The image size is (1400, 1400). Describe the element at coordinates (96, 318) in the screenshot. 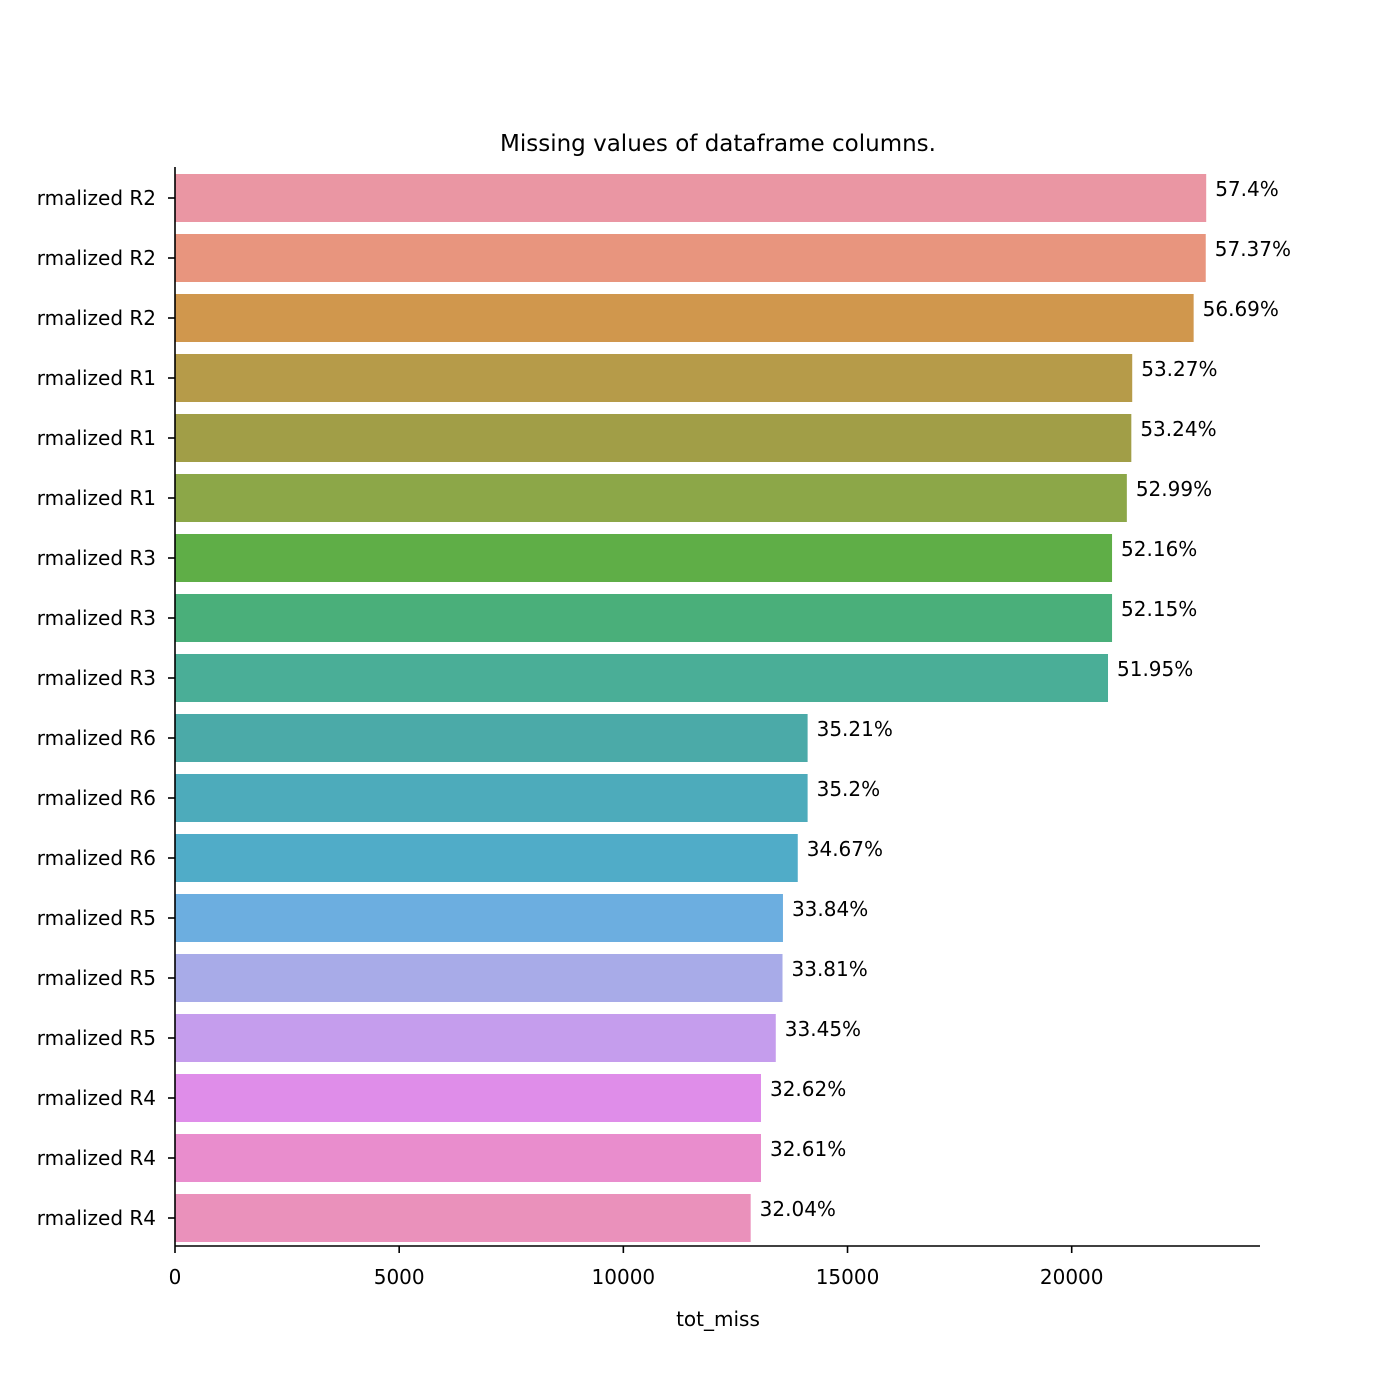

I see `y-tick-label-3: rmalized R2` at that location.